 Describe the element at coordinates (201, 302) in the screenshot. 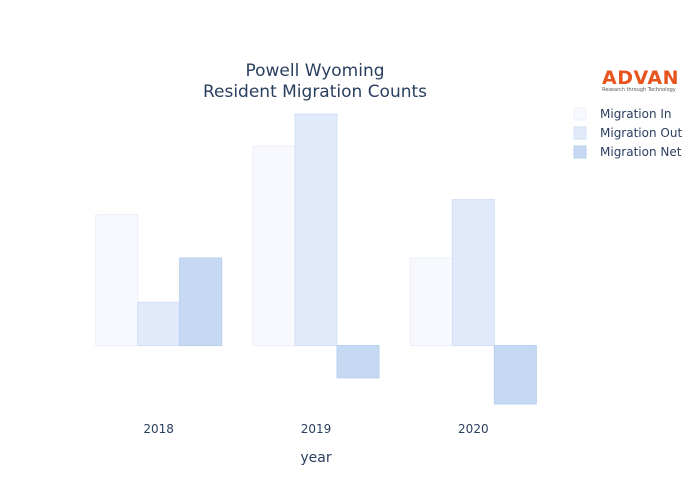

I see `bar-migration-net-2018` at that location.